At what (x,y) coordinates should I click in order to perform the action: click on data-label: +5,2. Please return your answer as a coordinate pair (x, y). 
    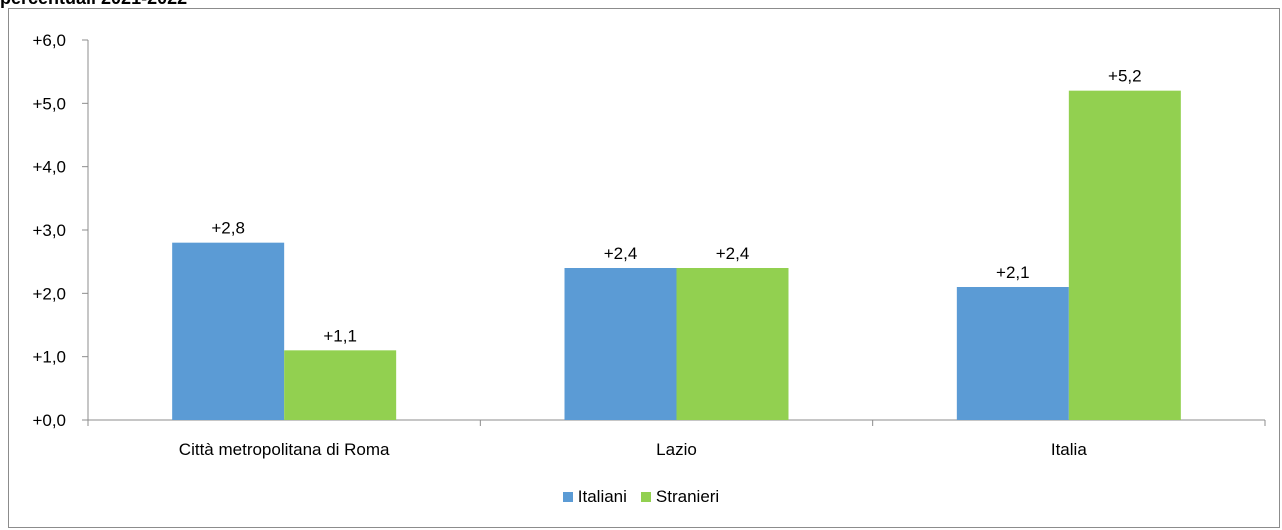
    Looking at the image, I should click on (1125, 76).